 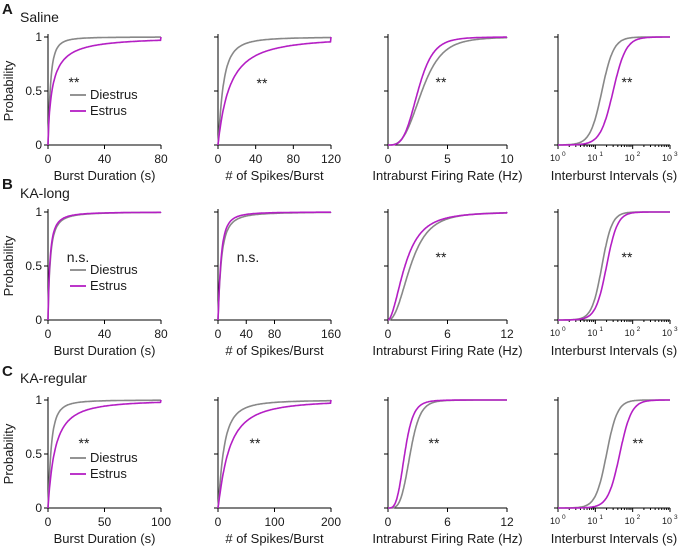 I want to click on x-tick-exponent: 0, so click(x=564, y=154).